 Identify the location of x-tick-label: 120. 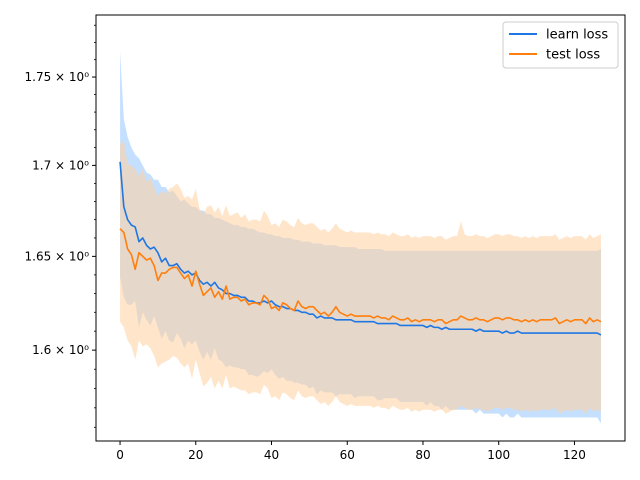
(574, 455).